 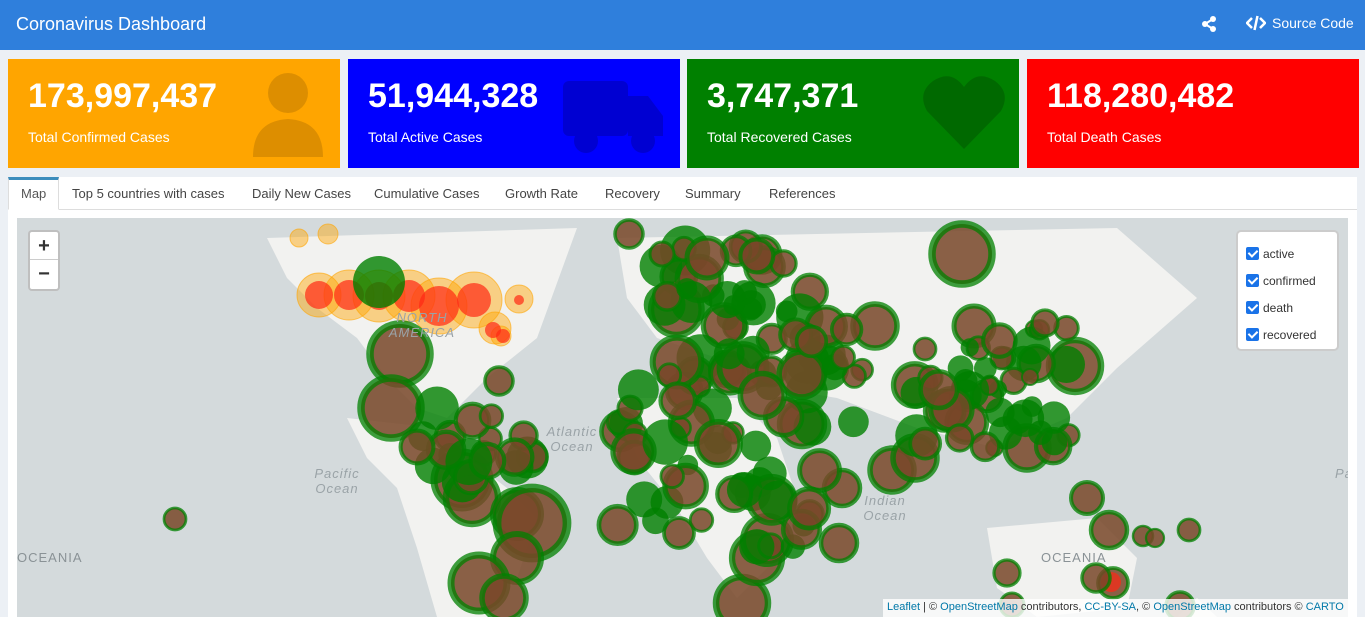 What do you see at coordinates (632, 193) in the screenshot?
I see `tab-recovery: Recovery` at bounding box center [632, 193].